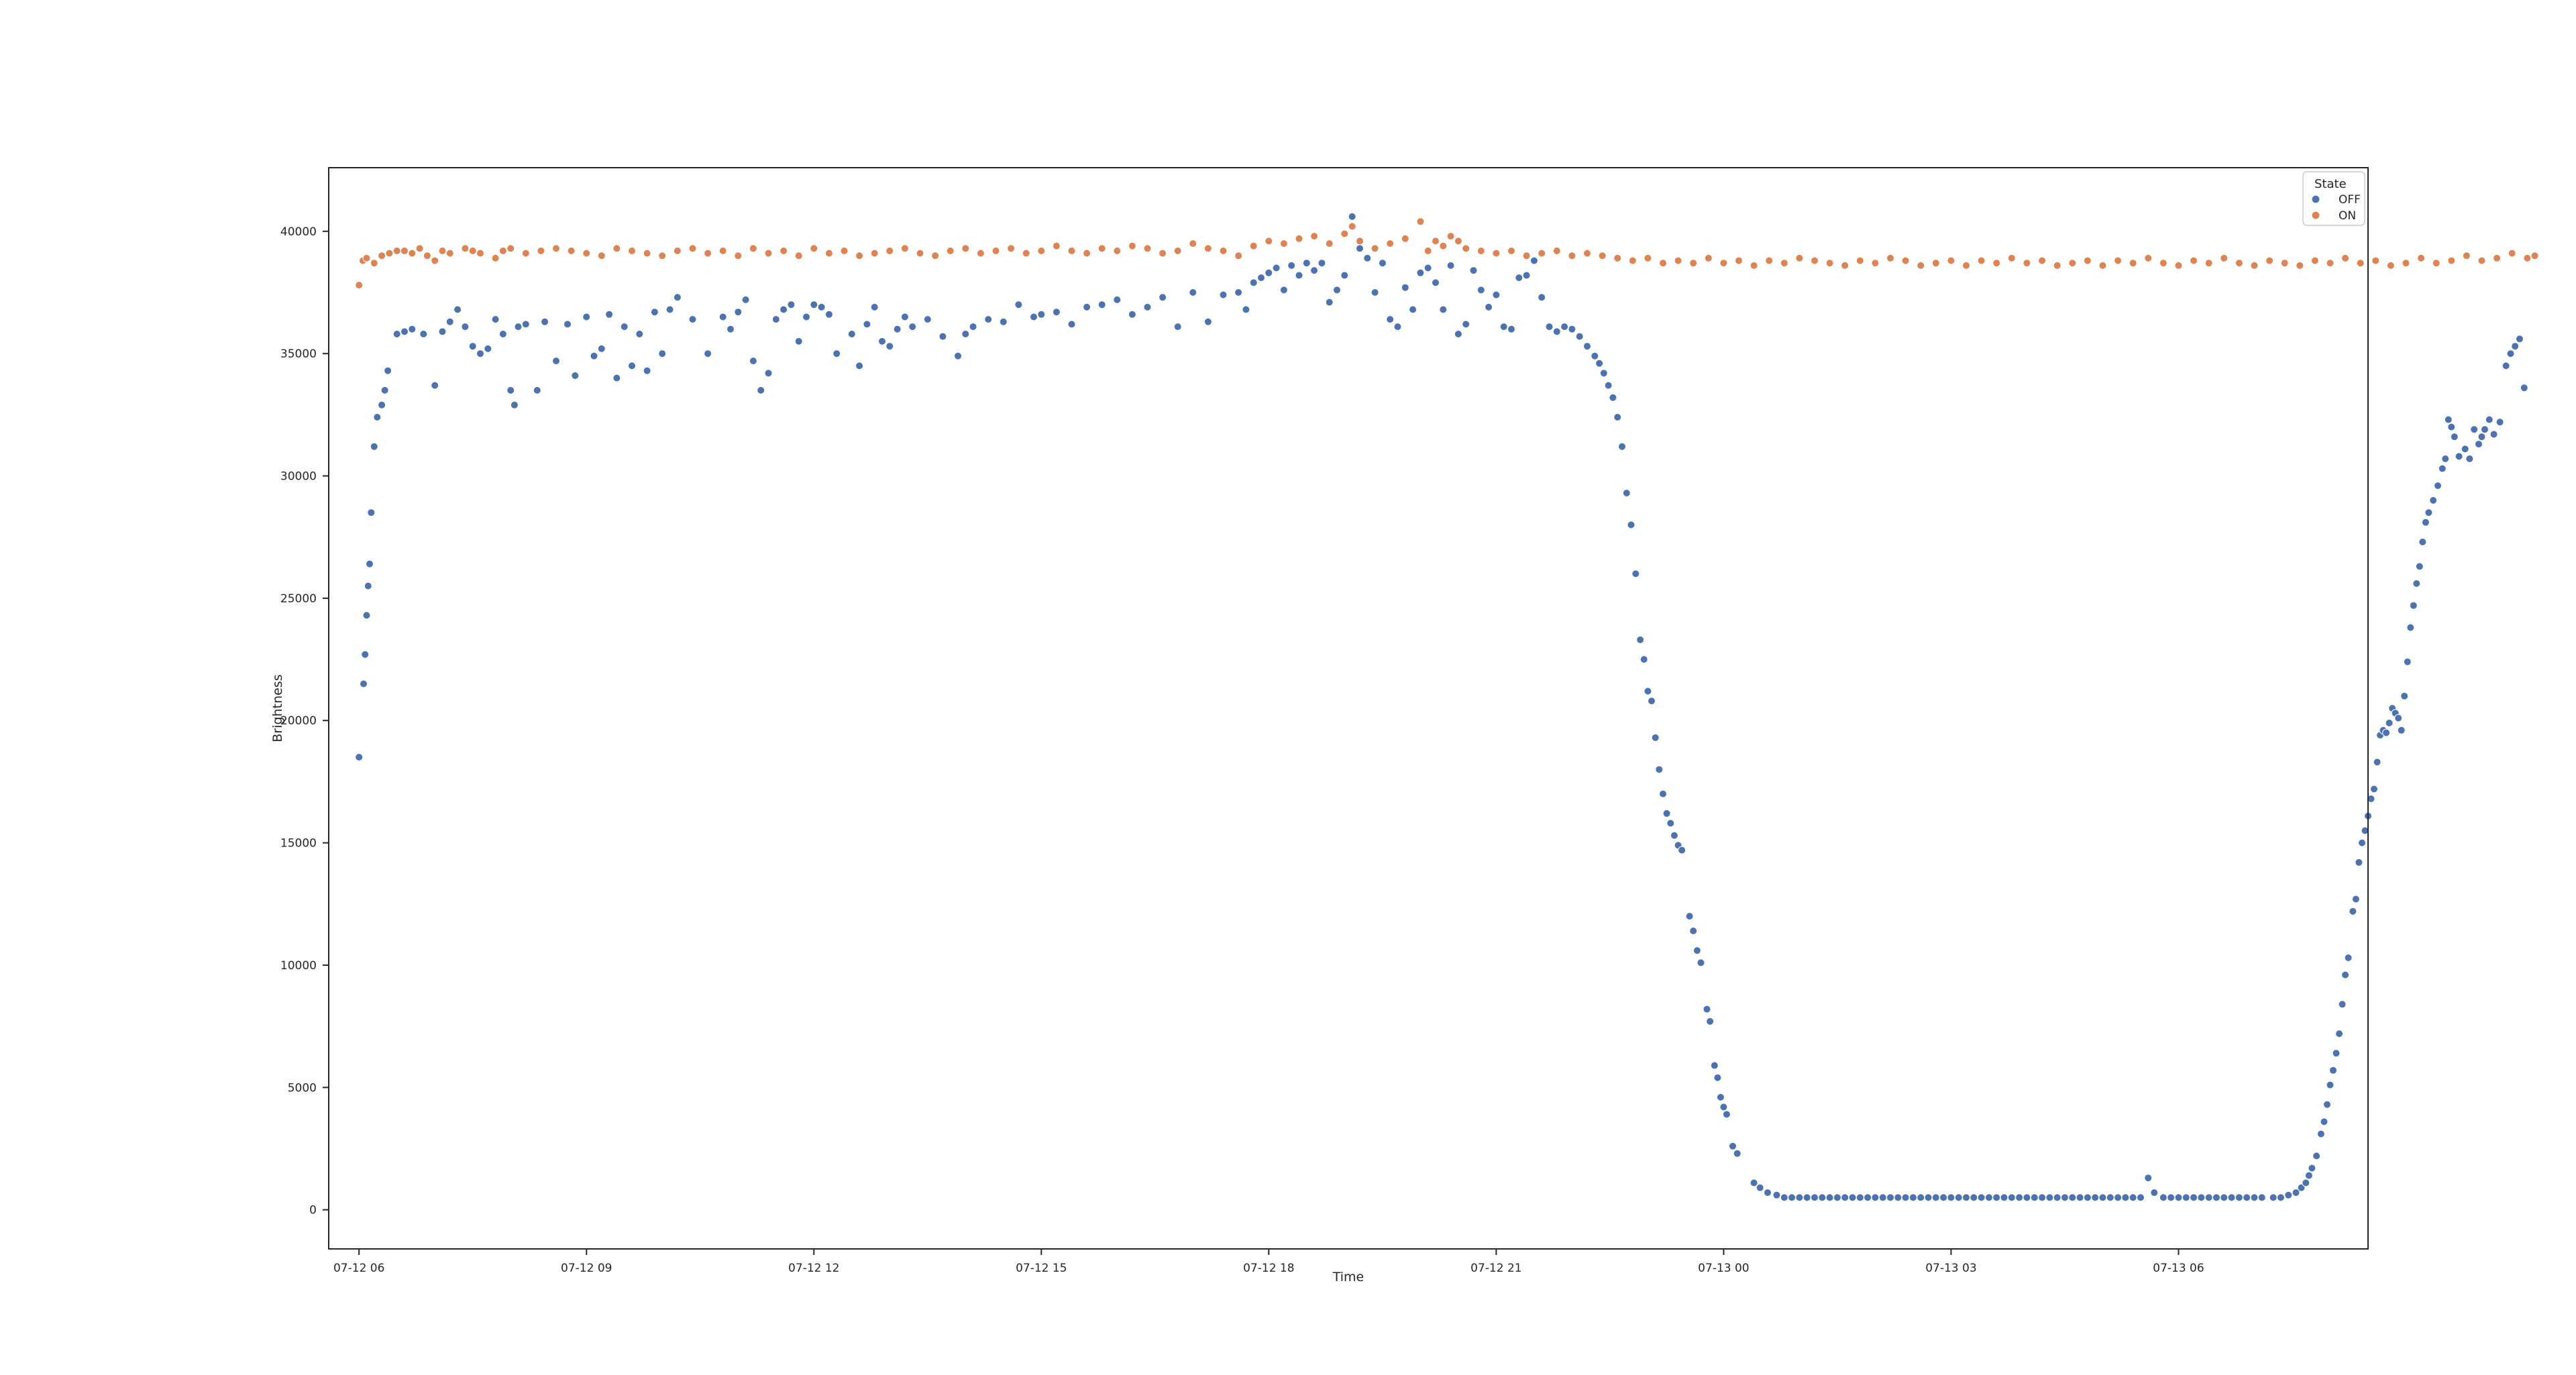 The width and height of the screenshot is (2576, 1375). I want to click on y-tick-label-8: 40000, so click(298, 232).